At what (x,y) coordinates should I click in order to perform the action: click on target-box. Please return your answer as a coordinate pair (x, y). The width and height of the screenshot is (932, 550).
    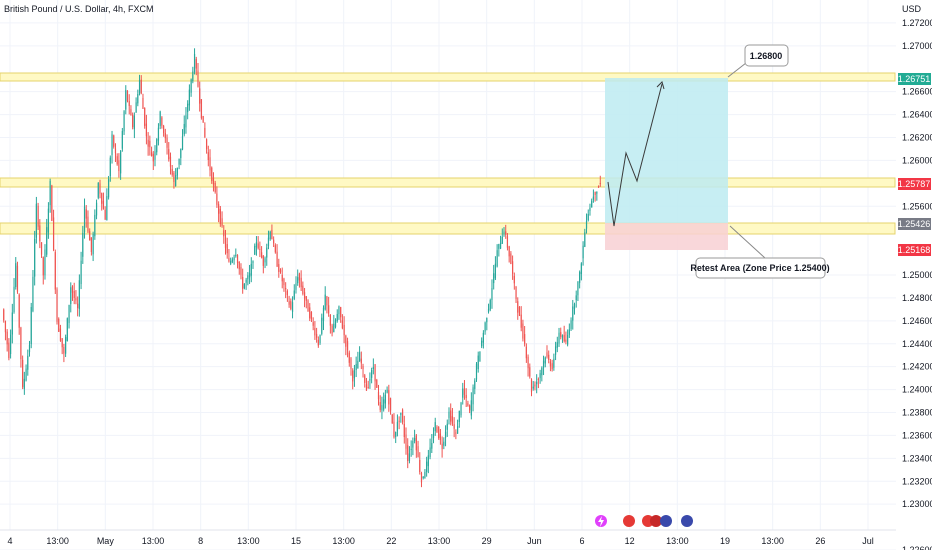
    Looking at the image, I should click on (666, 150).